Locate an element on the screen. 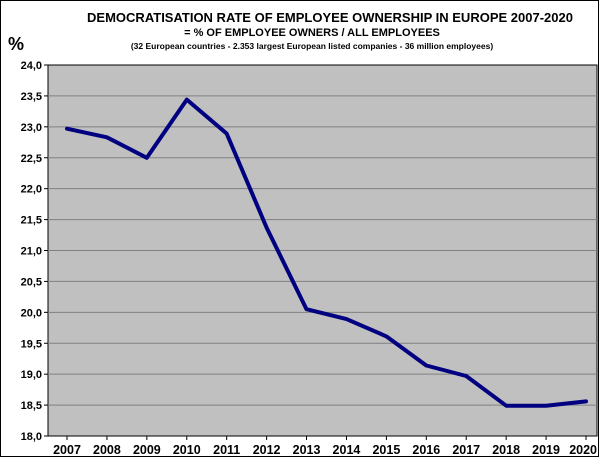 This screenshot has height=457, width=599. x-tick-label: 2011 is located at coordinates (226, 450).